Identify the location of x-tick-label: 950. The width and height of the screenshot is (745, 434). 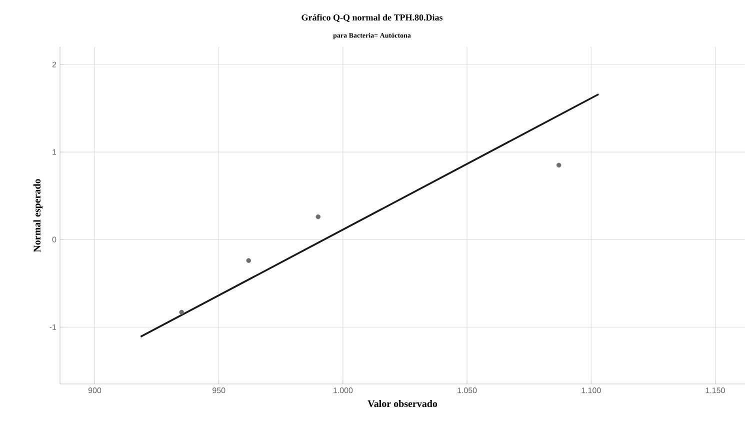
(219, 391).